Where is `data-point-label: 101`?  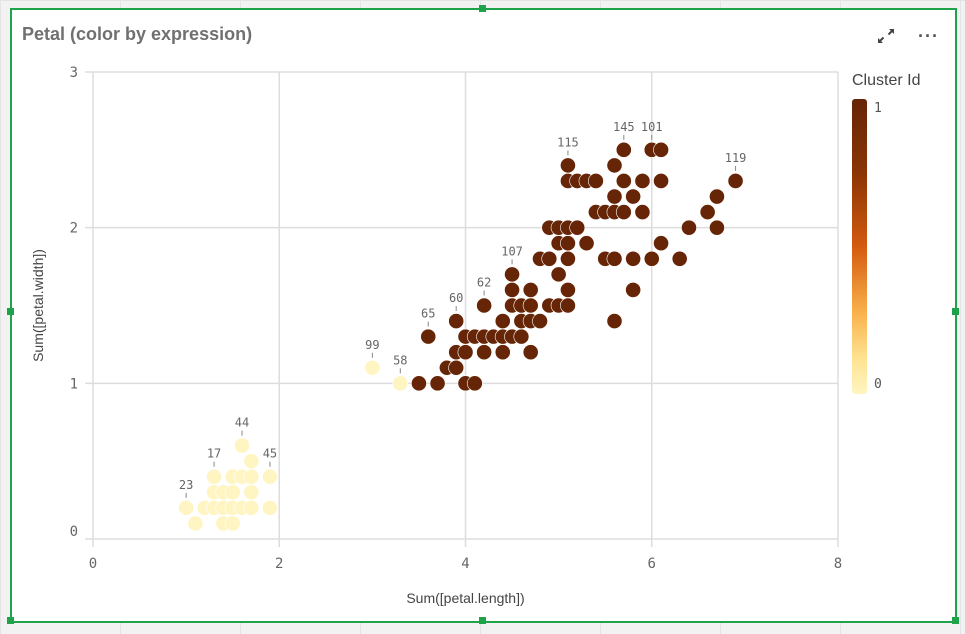
data-point-label: 101 is located at coordinates (652, 127).